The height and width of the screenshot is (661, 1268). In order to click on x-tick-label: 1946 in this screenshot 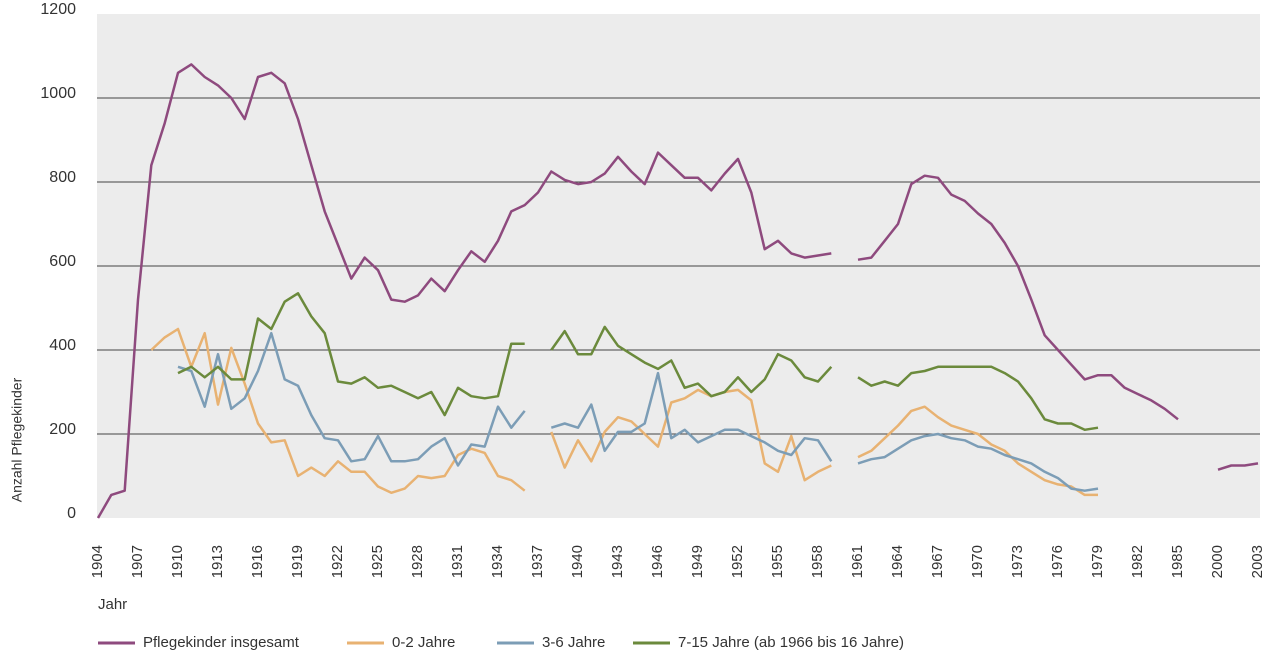, I will do `click(657, 561)`.